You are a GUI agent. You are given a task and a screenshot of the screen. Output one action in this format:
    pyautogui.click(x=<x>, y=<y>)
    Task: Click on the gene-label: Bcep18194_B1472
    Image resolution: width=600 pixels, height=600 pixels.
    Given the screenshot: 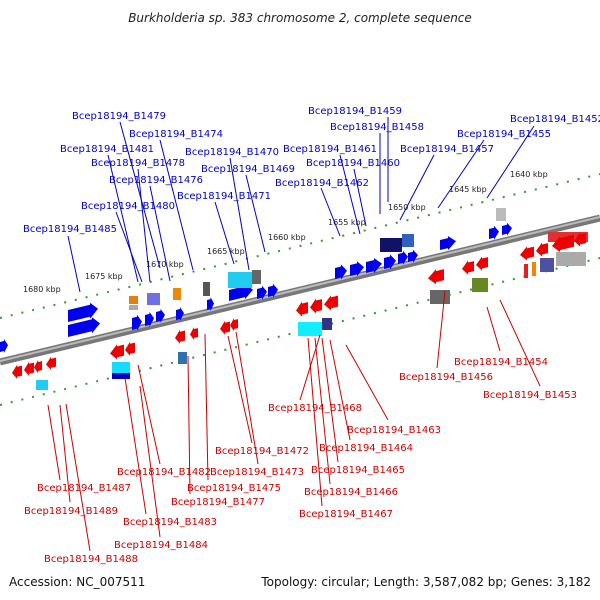 What is the action you would take?
    pyautogui.click(x=262, y=451)
    